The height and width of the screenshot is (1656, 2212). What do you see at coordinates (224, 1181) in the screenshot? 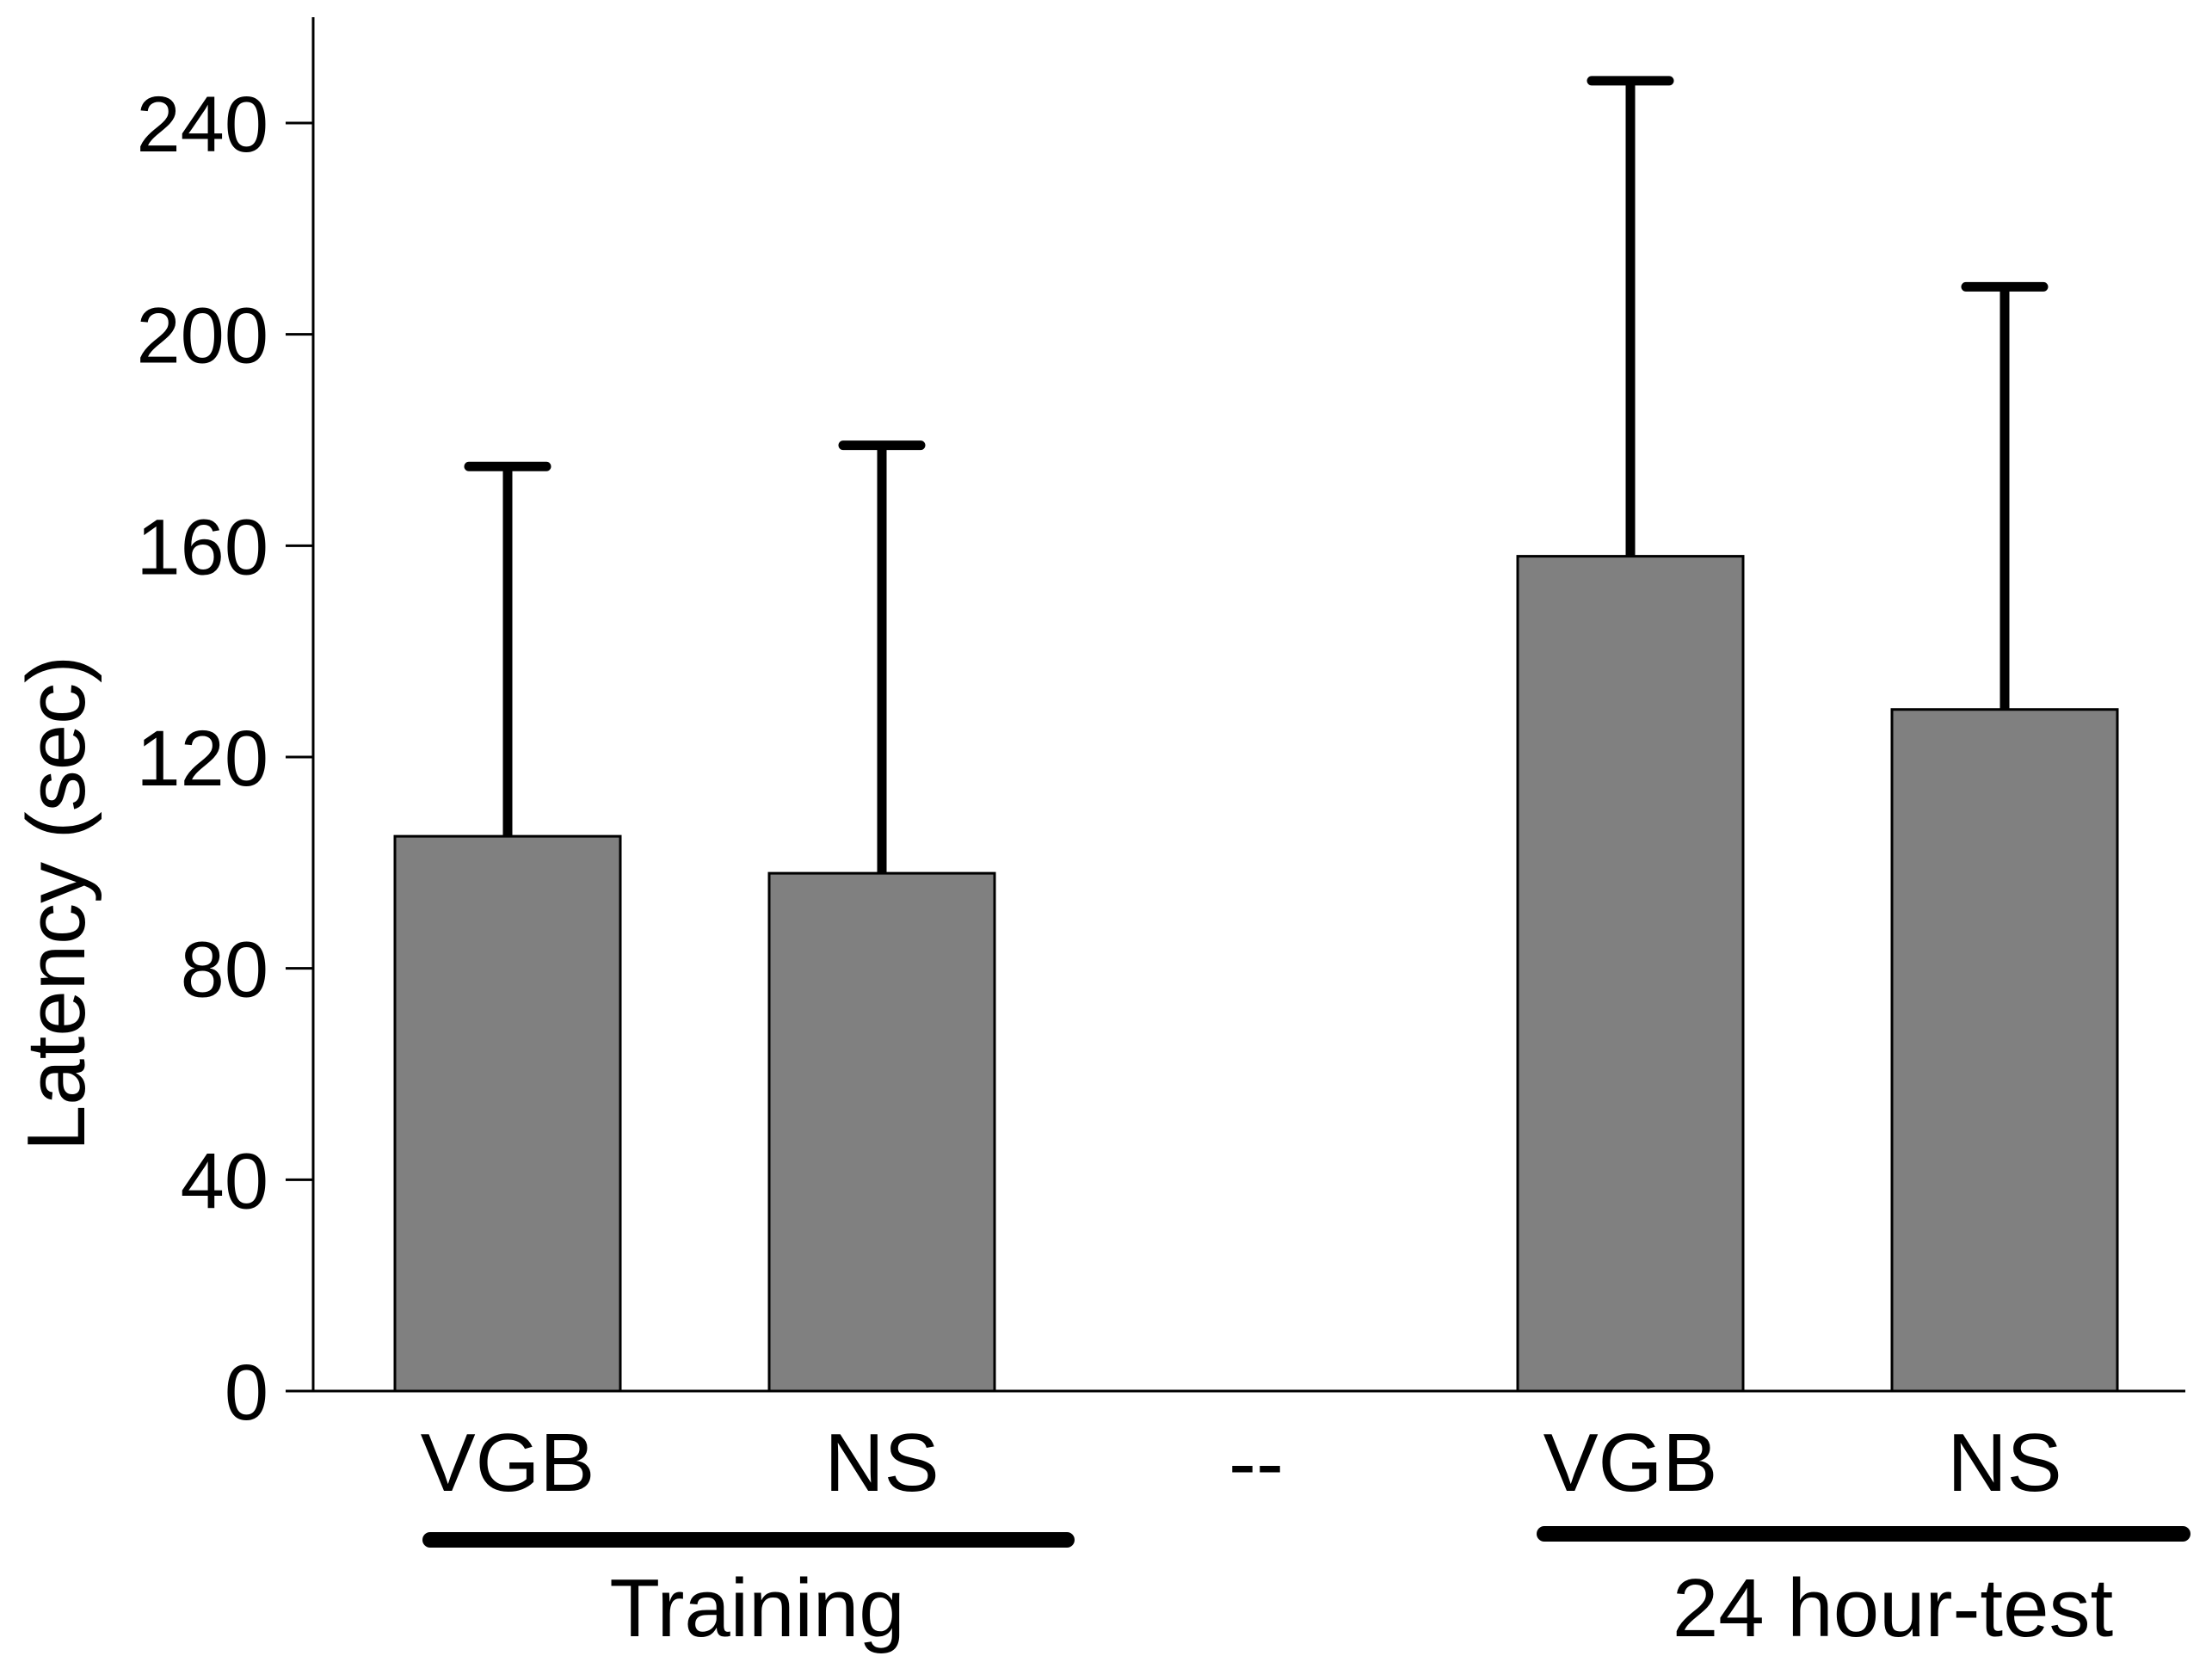
I see `y-tick-label: 40` at bounding box center [224, 1181].